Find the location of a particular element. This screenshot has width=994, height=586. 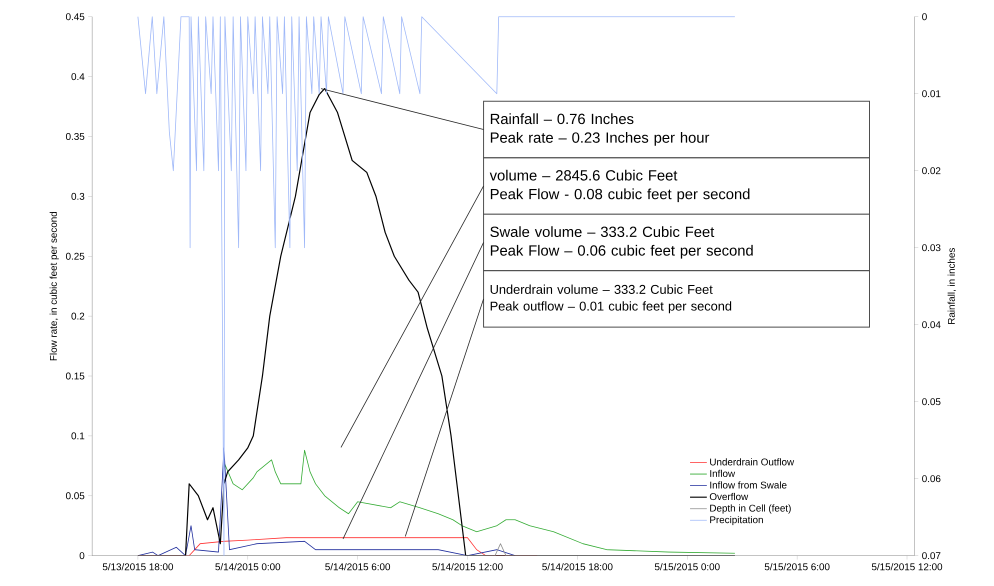

x-tick-label: 5/14/2015 6:00 is located at coordinates (357, 566).